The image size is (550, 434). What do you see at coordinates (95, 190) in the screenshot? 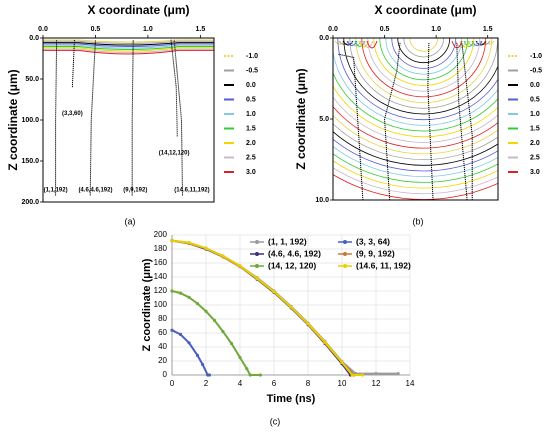
I see `trajectory-label: (4.6,4.6,192)` at bounding box center [95, 190].